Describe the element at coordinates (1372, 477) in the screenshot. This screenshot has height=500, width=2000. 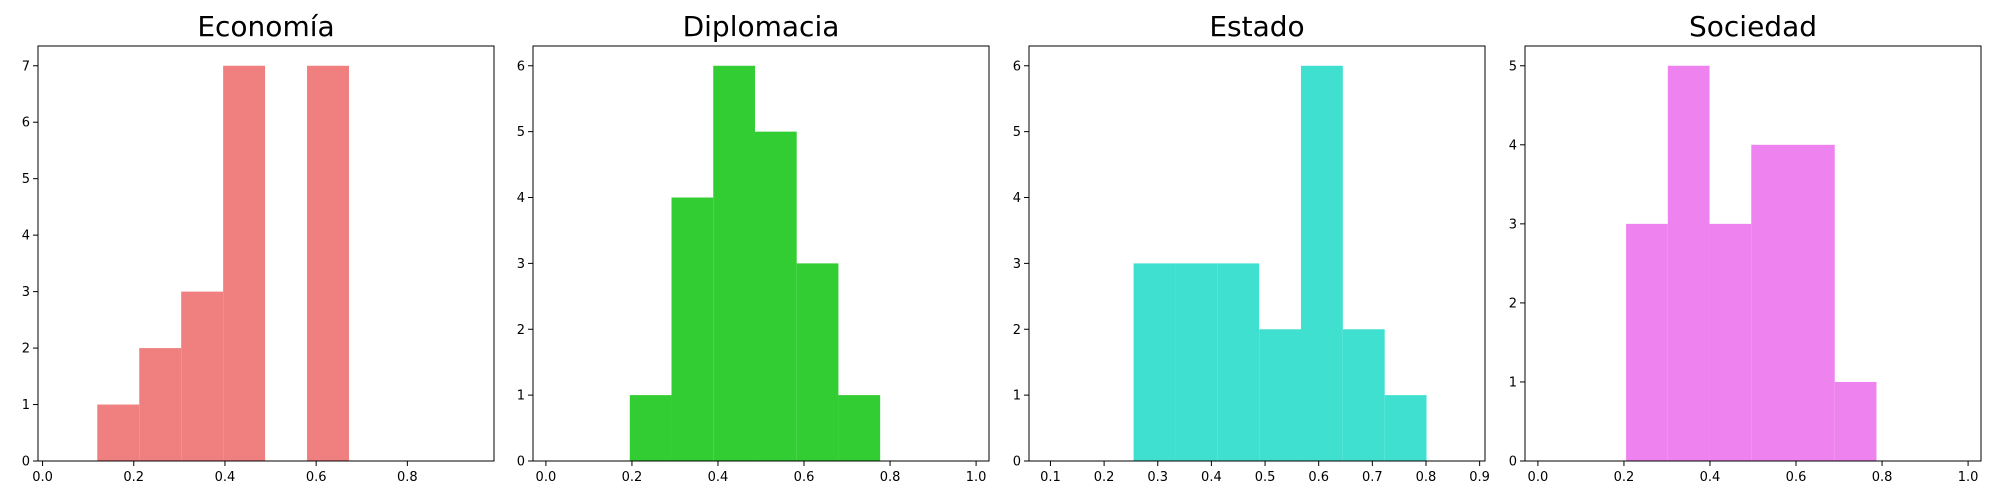
I see `x-tick-label: 0.7` at that location.